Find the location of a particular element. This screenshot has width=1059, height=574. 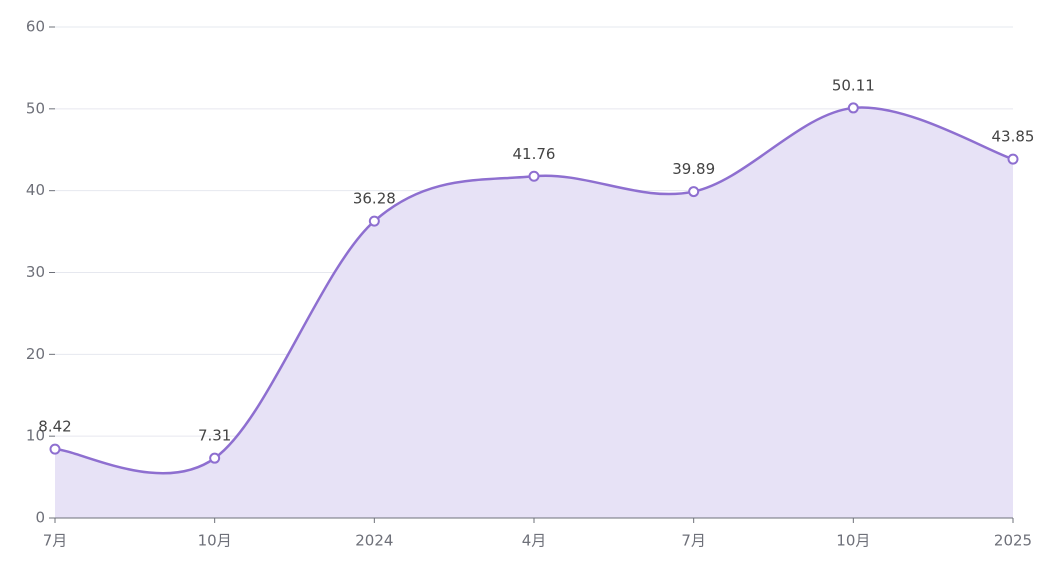

y-tick-label: 30 is located at coordinates (35, 272).